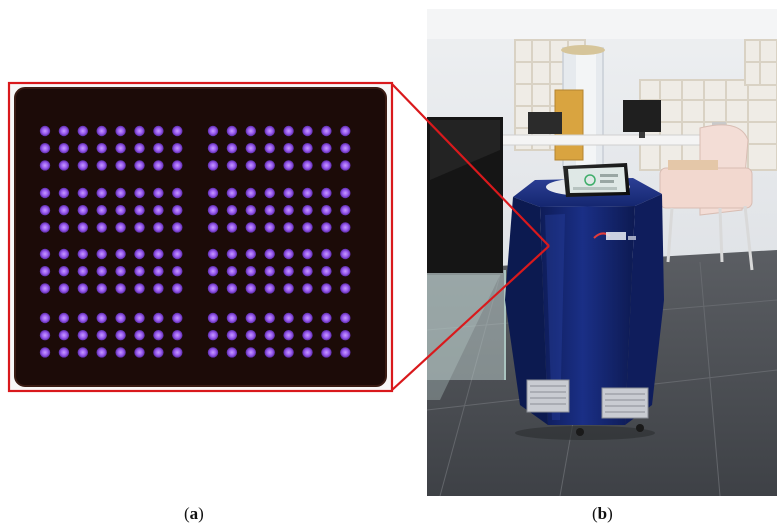 This screenshot has height=528, width=777. I want to click on armchair, so click(706, 197).